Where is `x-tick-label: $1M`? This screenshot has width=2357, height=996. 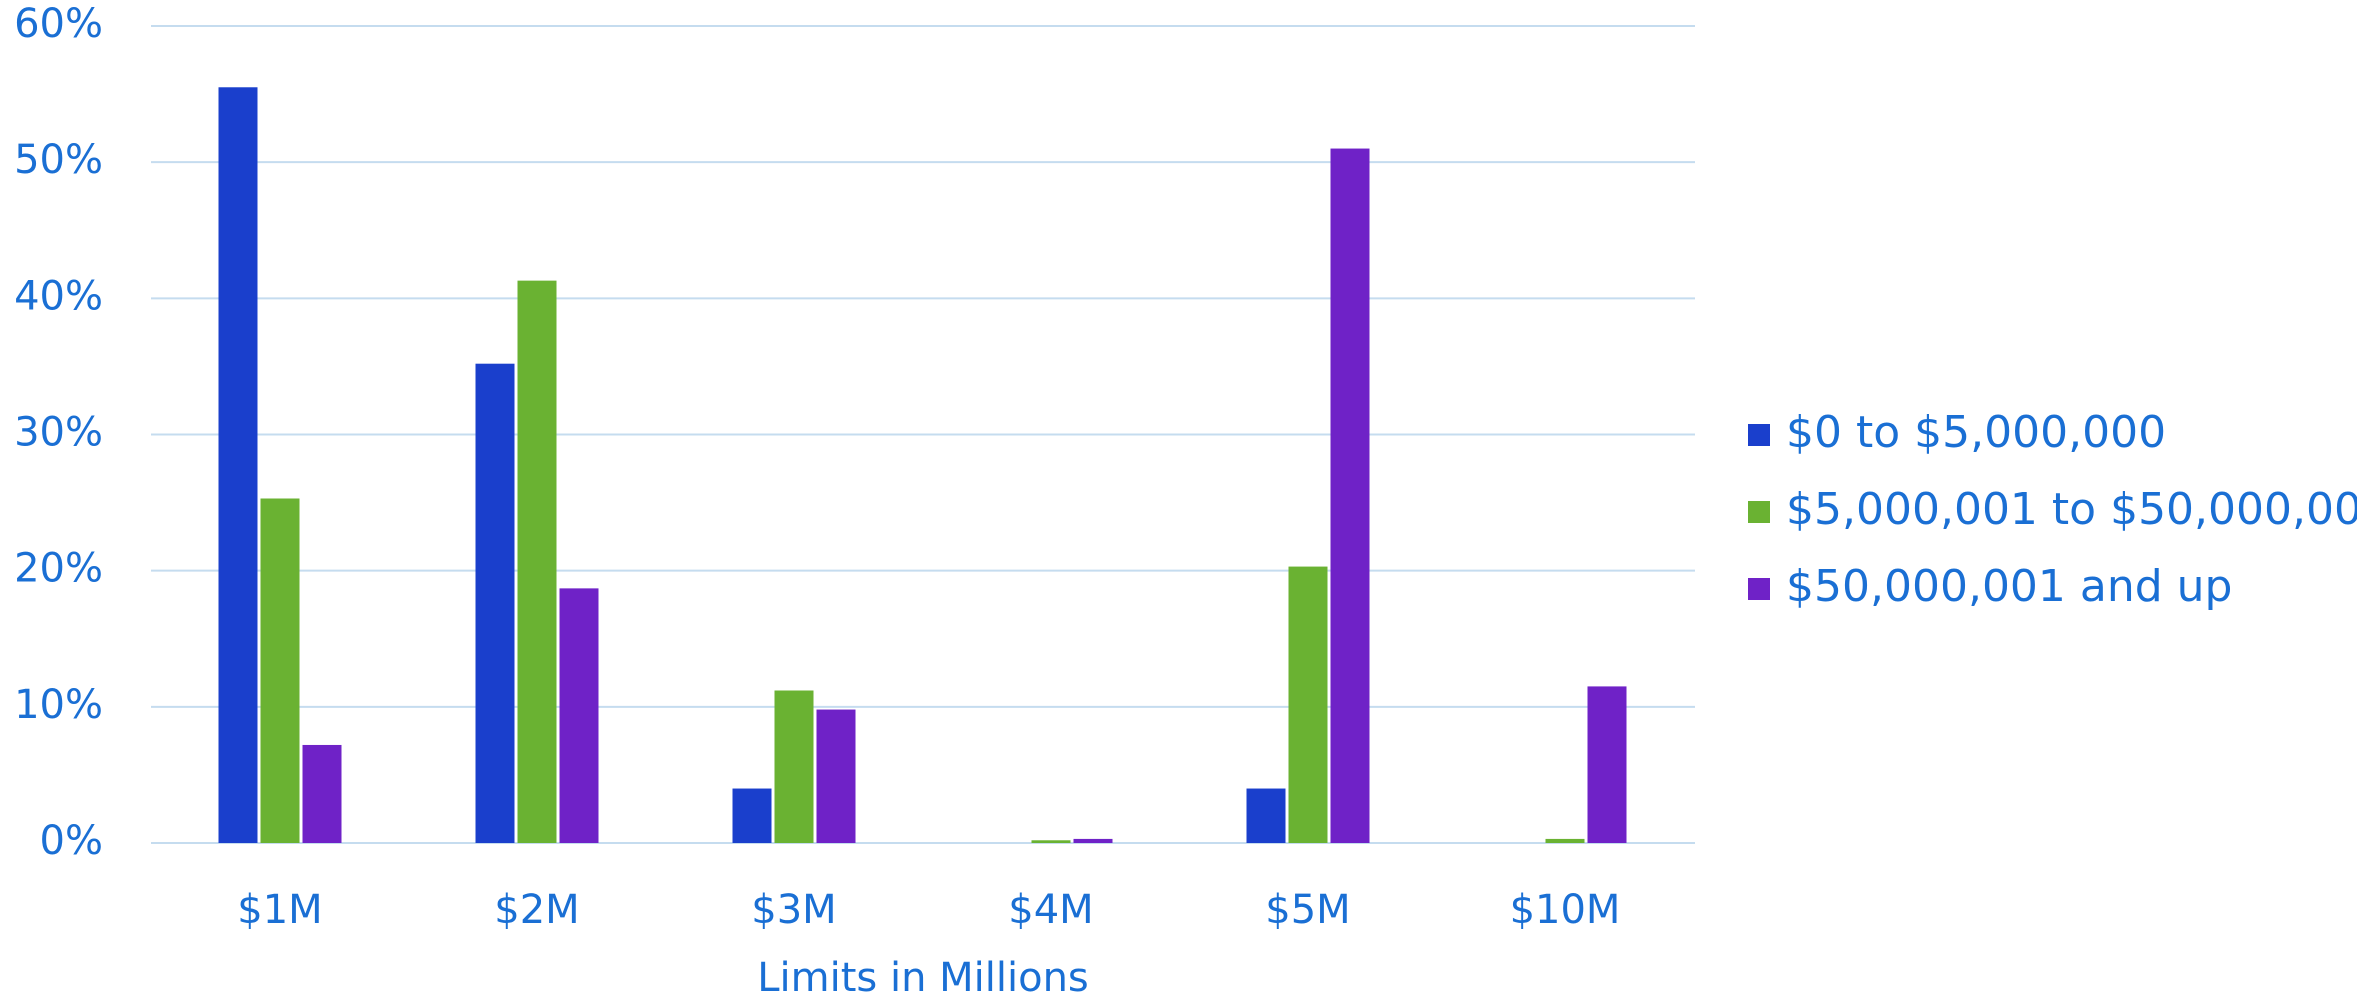
x-tick-label: $1M is located at coordinates (279, 910).